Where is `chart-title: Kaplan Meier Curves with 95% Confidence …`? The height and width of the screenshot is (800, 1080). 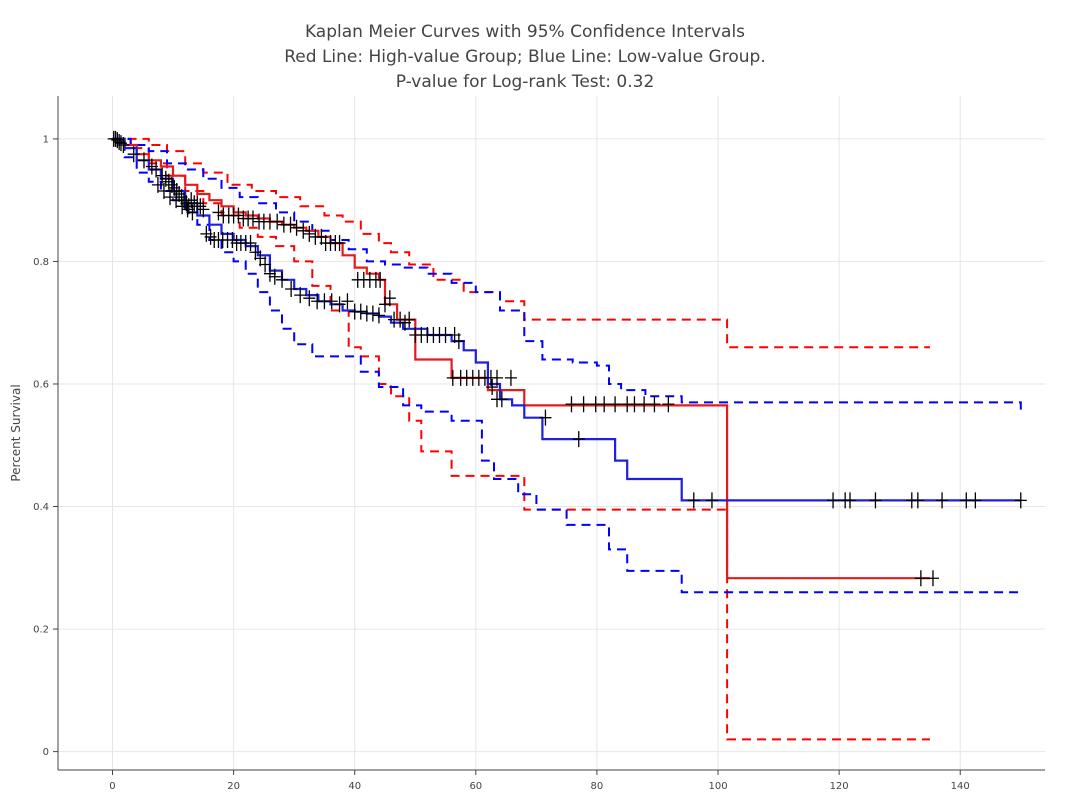 chart-title: Kaplan Meier Curves with 95% Confidence … is located at coordinates (524, 57).